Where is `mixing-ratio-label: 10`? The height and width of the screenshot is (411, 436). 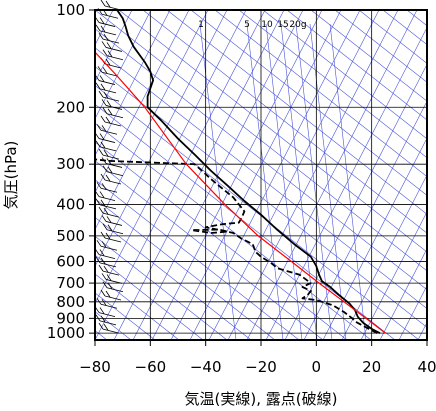 mixing-ratio-label: 10 is located at coordinates (267, 25).